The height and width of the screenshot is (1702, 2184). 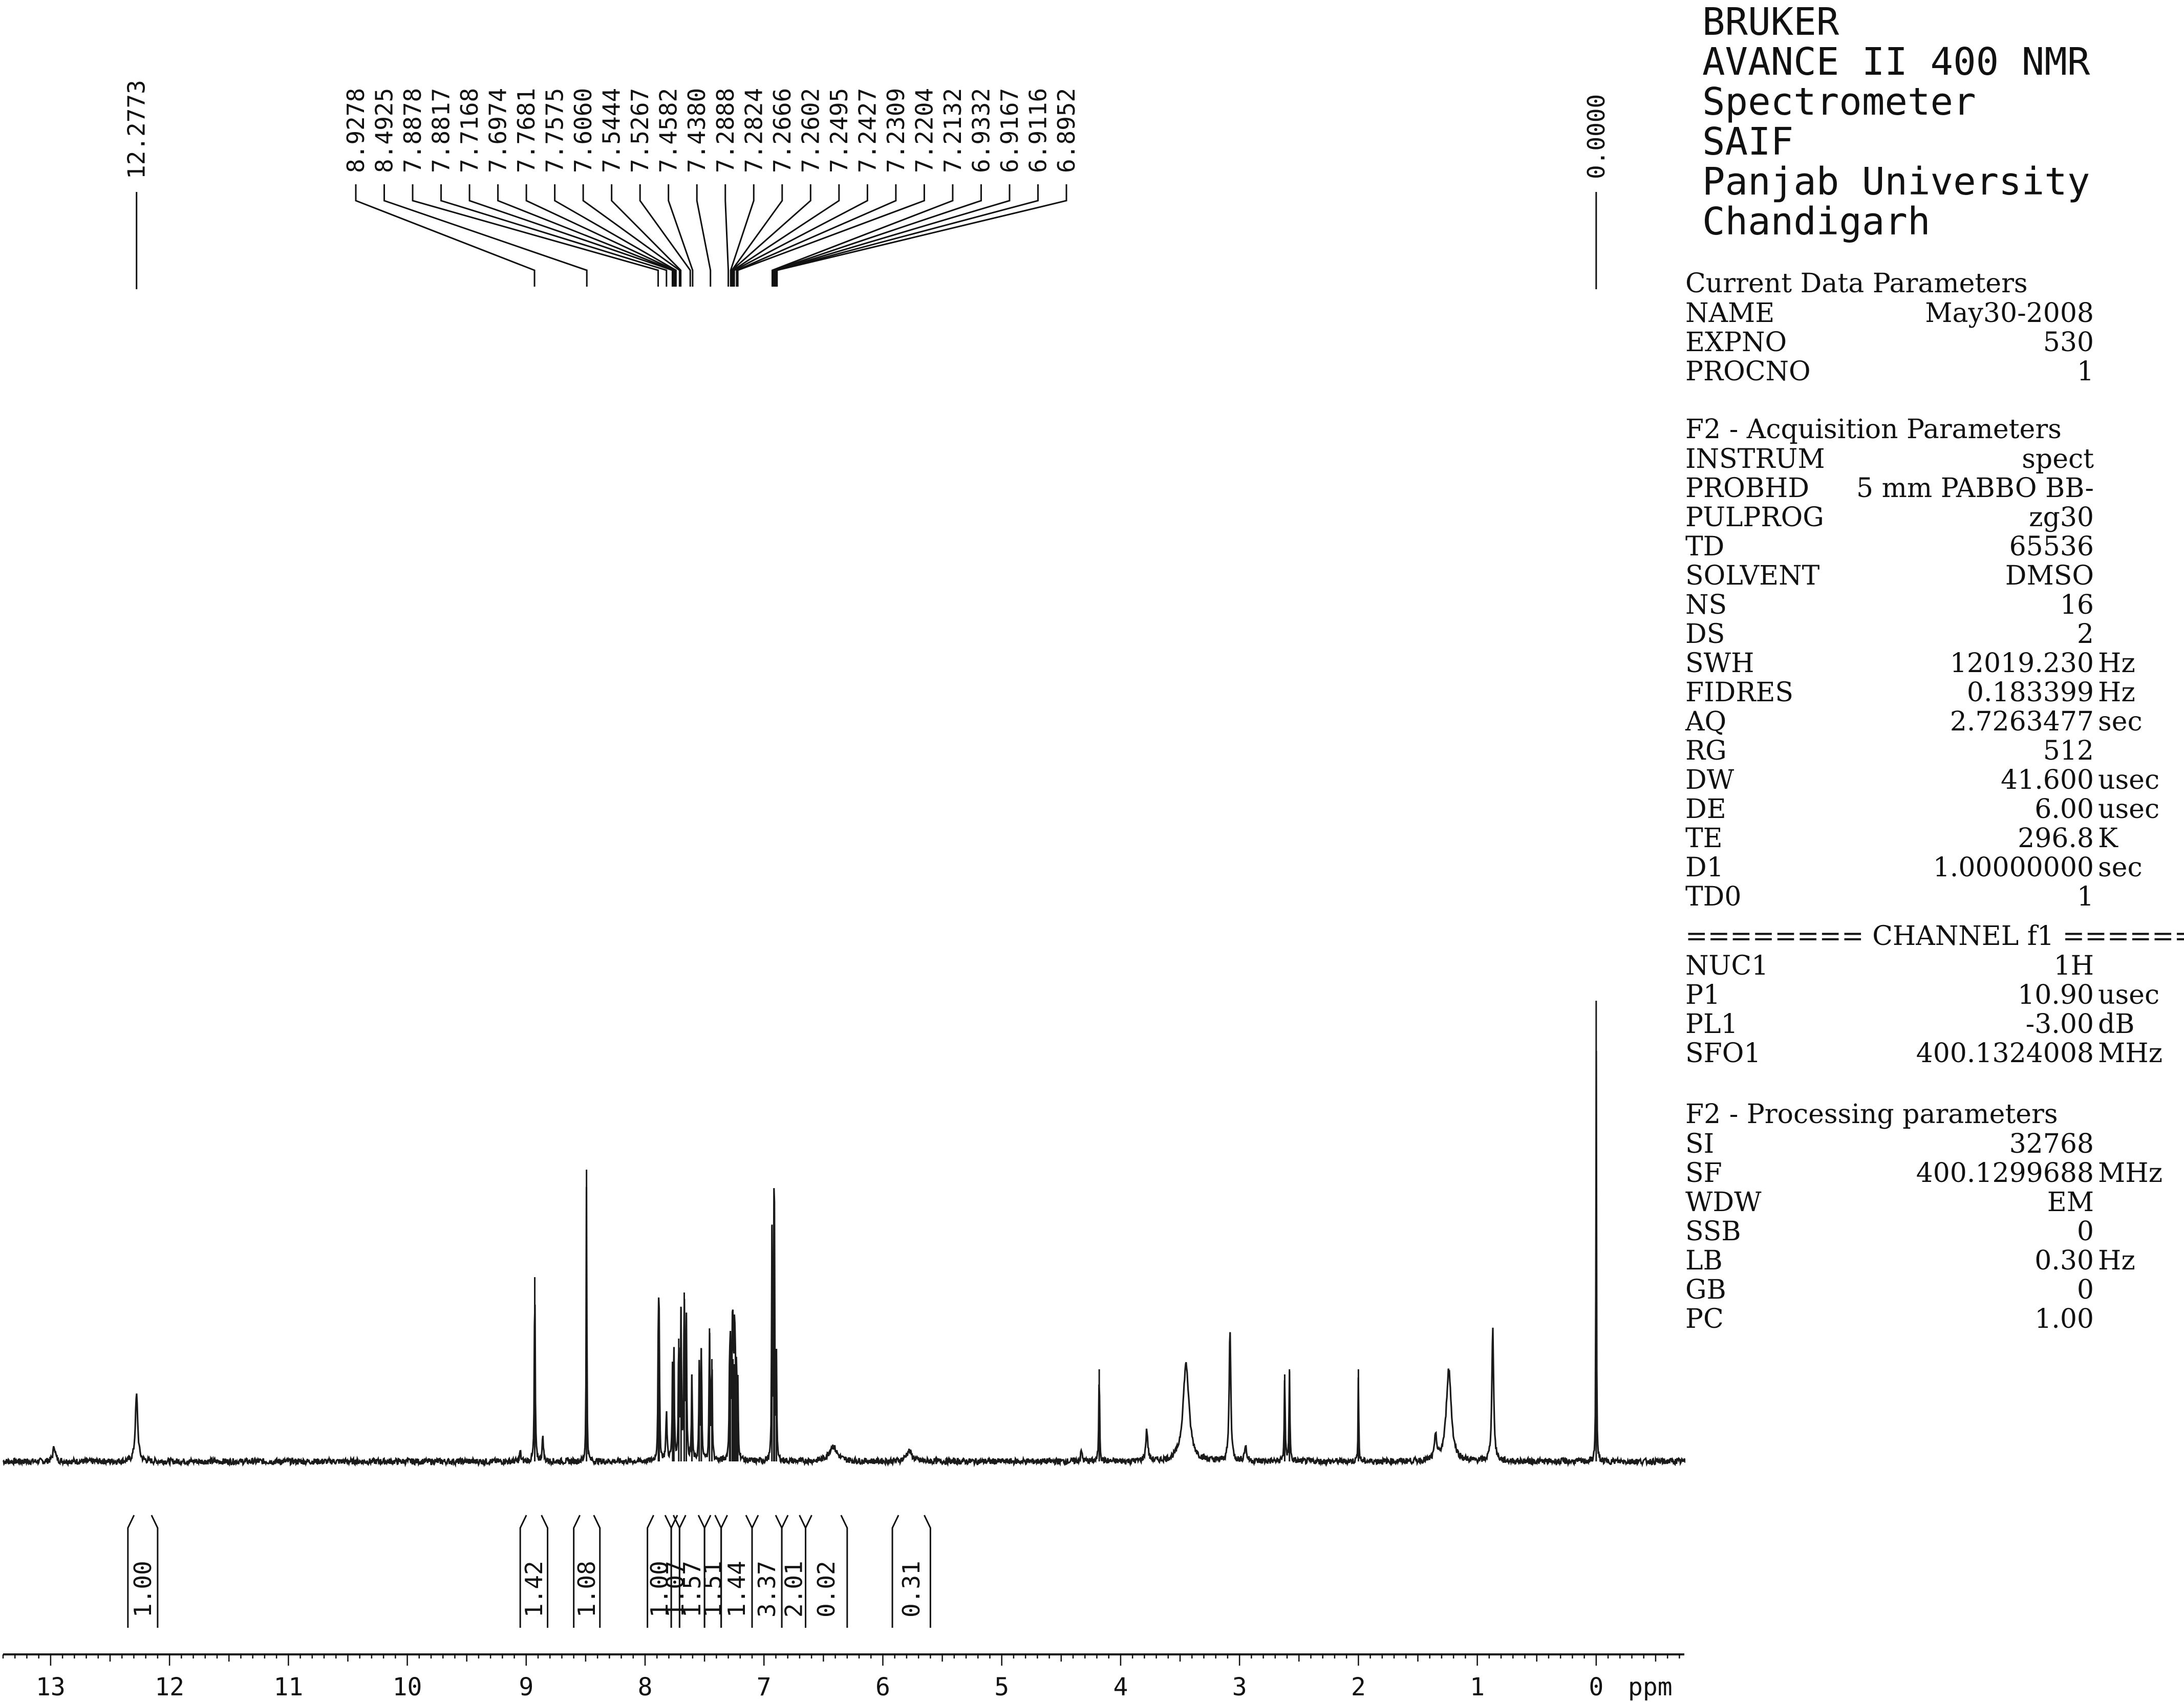 I want to click on acquisition-row: NS 16, so click(x=1931, y=605).